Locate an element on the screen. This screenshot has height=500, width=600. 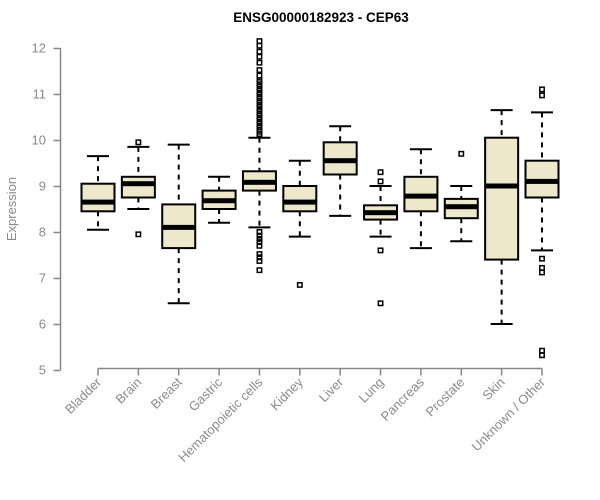
y-tick-label: 9 is located at coordinates (42, 186).